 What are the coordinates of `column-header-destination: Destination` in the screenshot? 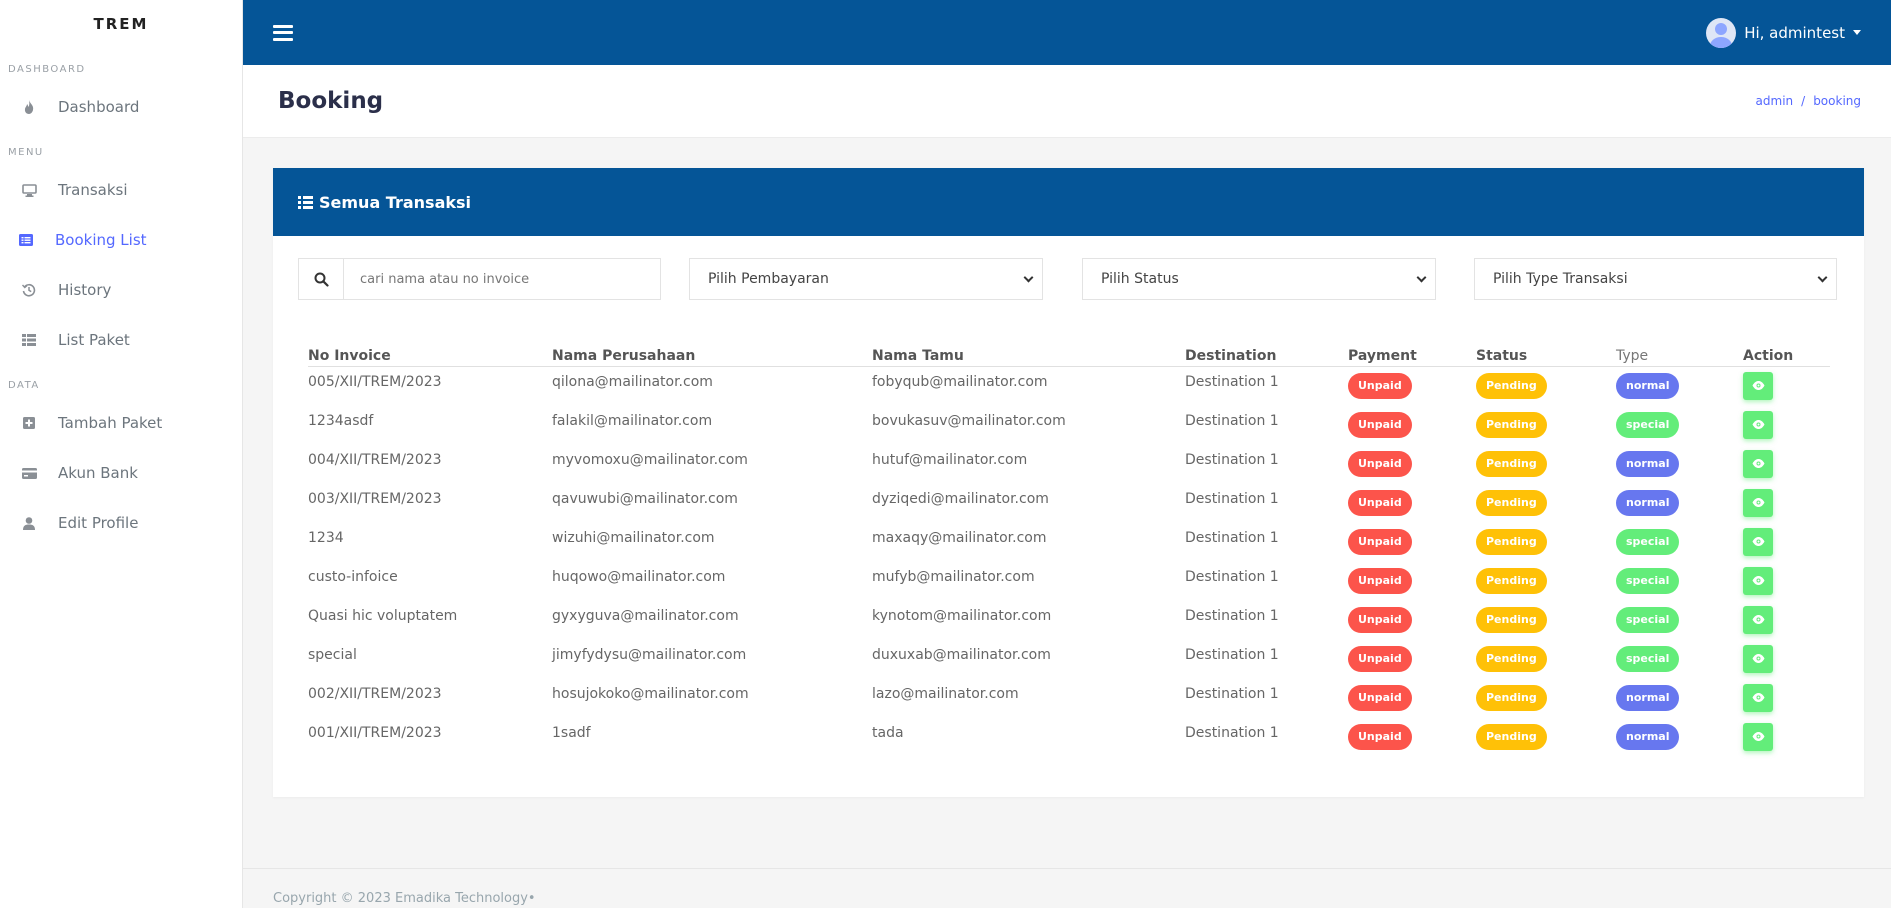 It's located at (1266, 351).